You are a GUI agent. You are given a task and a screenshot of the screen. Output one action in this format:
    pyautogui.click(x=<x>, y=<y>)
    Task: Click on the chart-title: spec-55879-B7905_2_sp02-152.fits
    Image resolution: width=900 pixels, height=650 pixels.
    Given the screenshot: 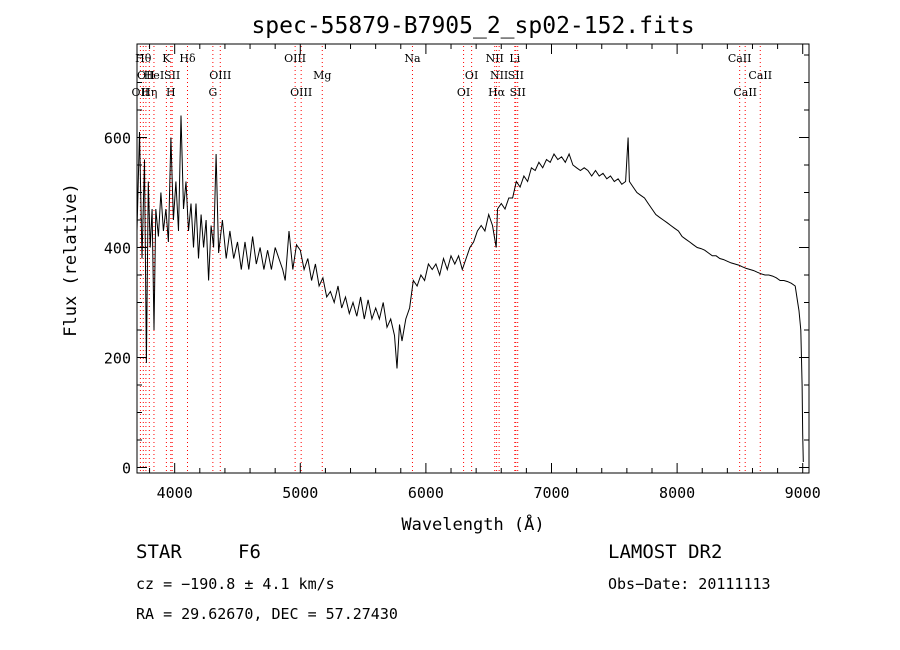 What is the action you would take?
    pyautogui.click(x=472, y=26)
    